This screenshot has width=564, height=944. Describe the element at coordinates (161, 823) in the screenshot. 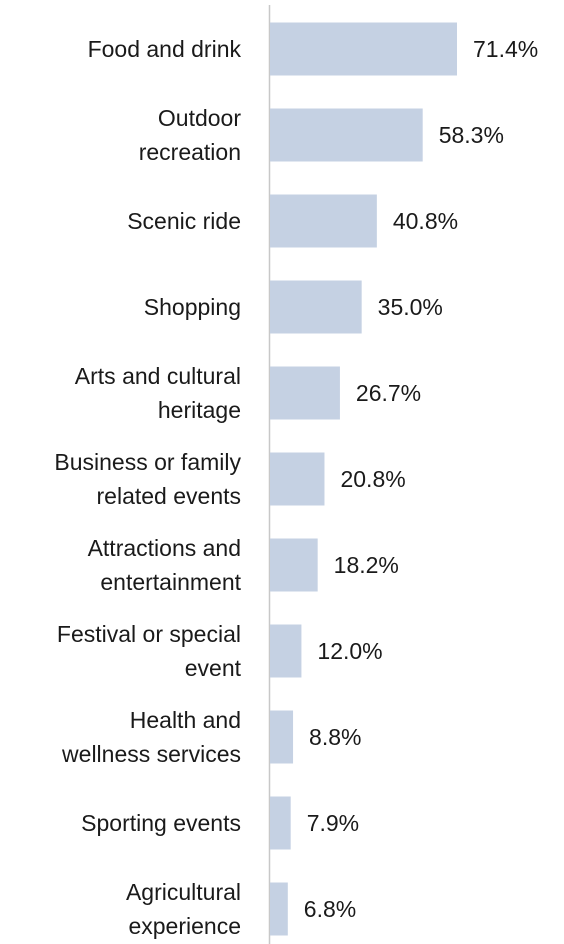

I see `category-label: Sporting events` at that location.